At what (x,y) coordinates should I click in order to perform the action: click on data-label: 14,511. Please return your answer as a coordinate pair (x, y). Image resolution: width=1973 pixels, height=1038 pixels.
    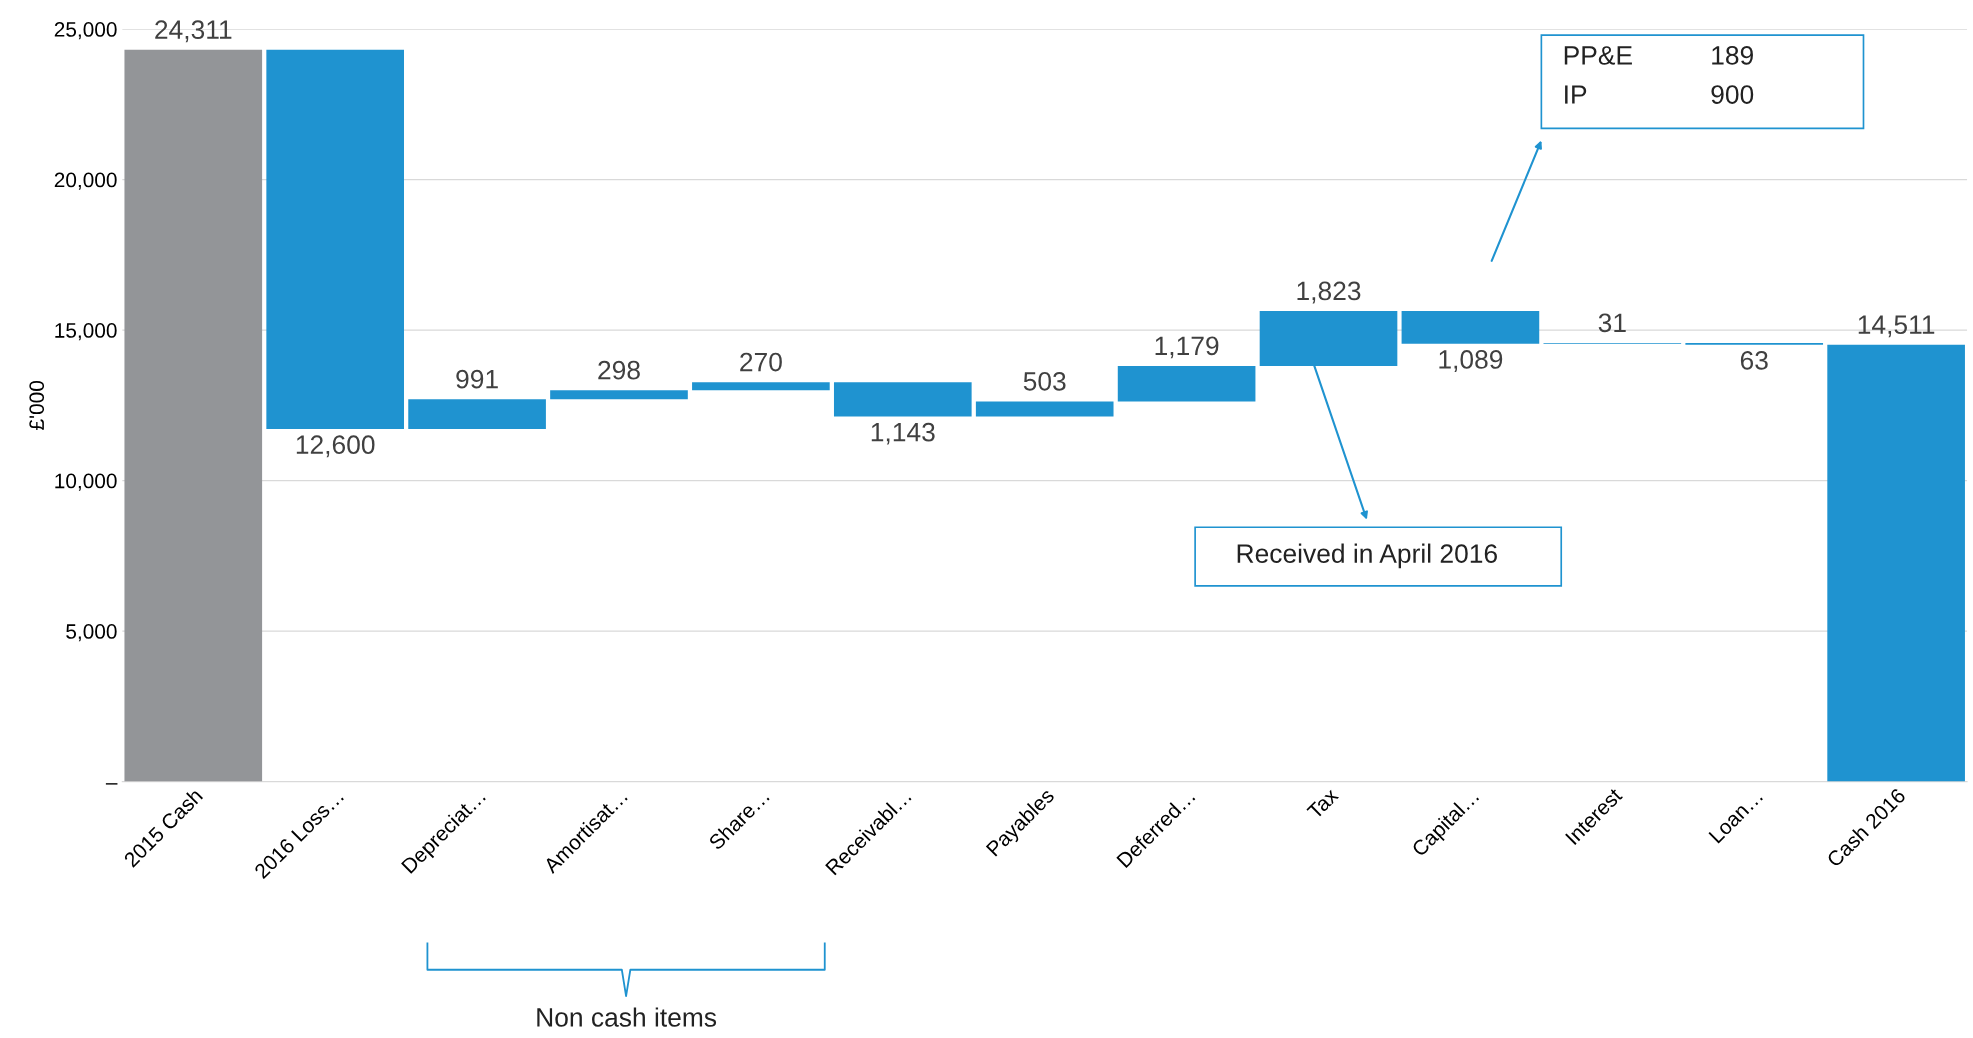
    Looking at the image, I should click on (1896, 326).